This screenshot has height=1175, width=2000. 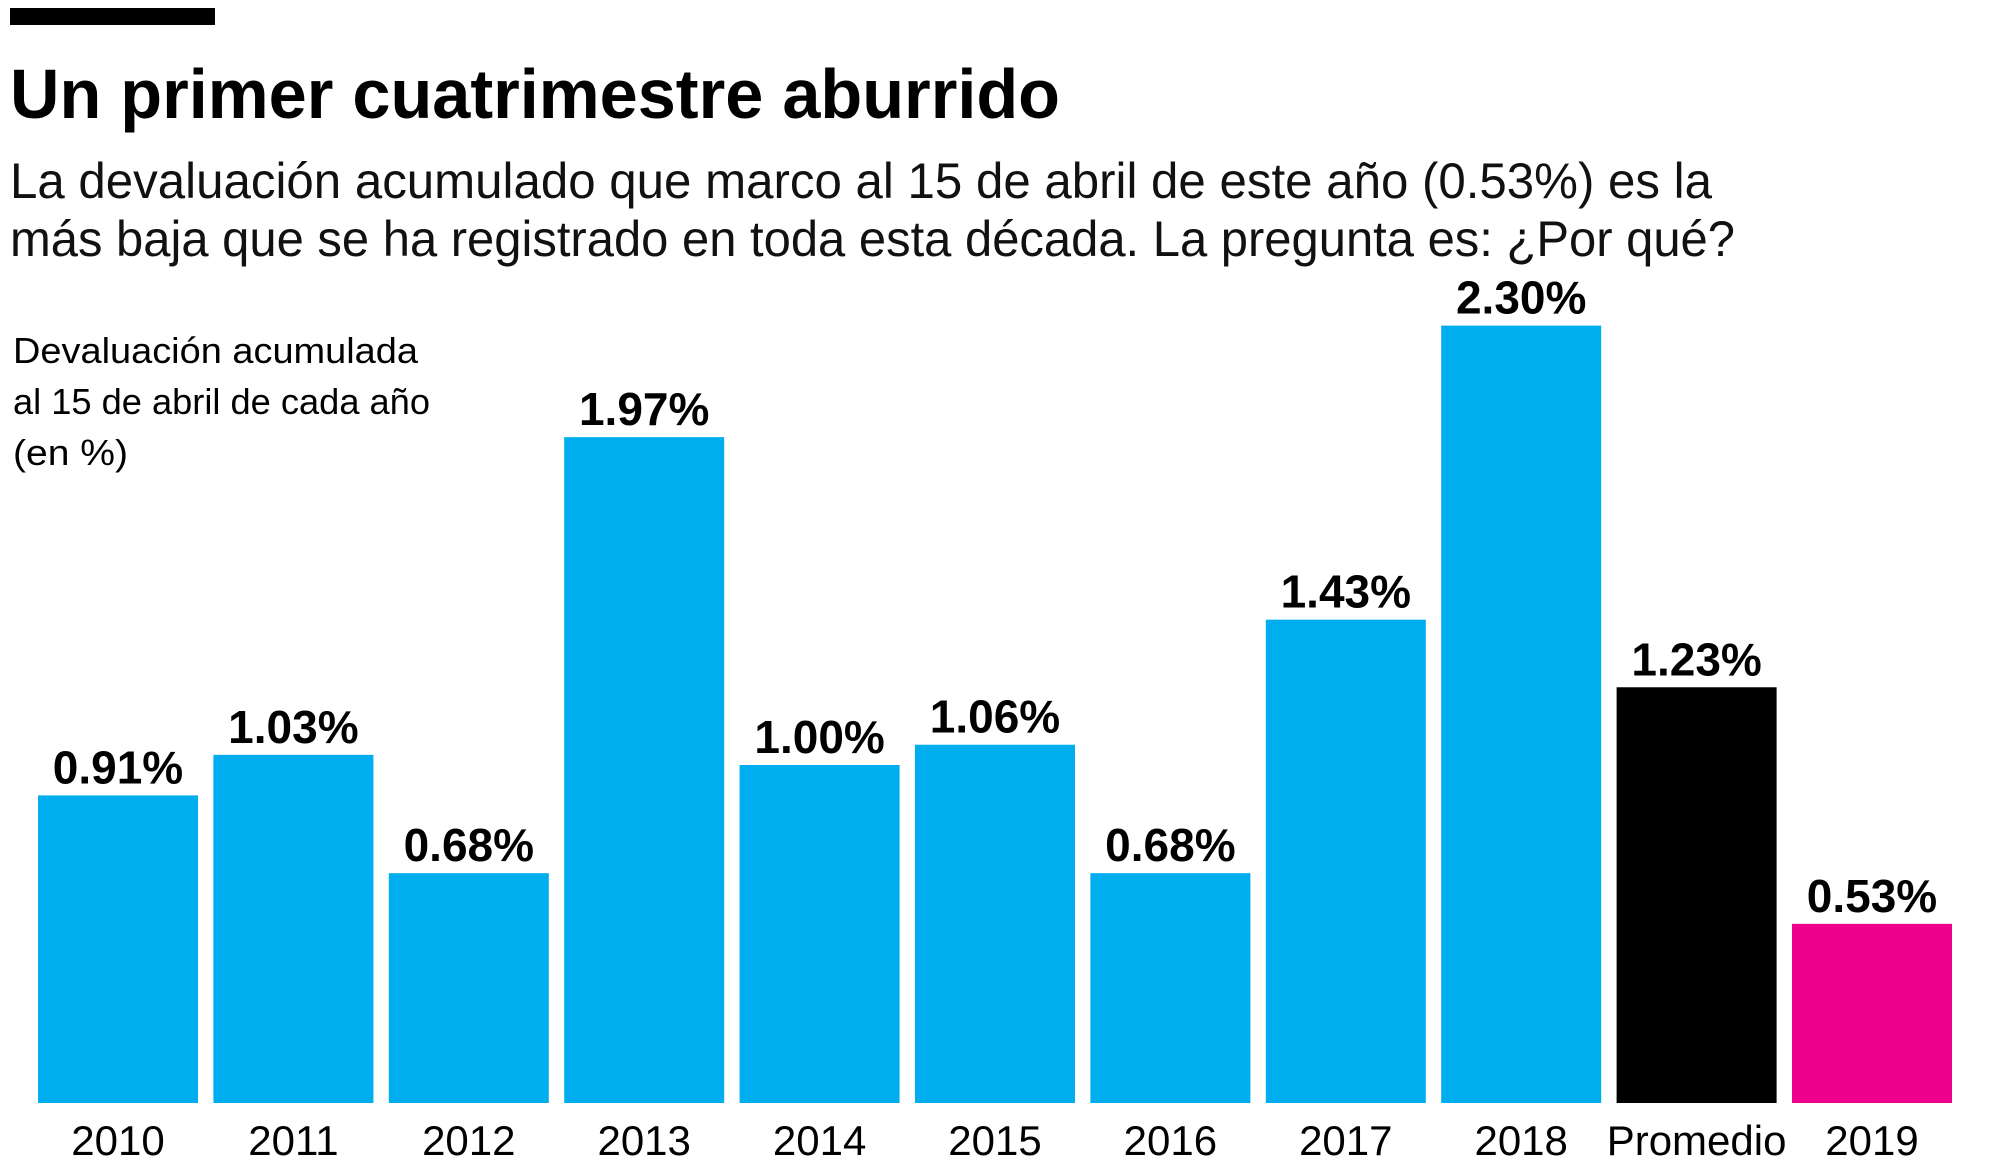 I want to click on chart-title: Un primer cuatrimestre aburrido, so click(x=535, y=94).